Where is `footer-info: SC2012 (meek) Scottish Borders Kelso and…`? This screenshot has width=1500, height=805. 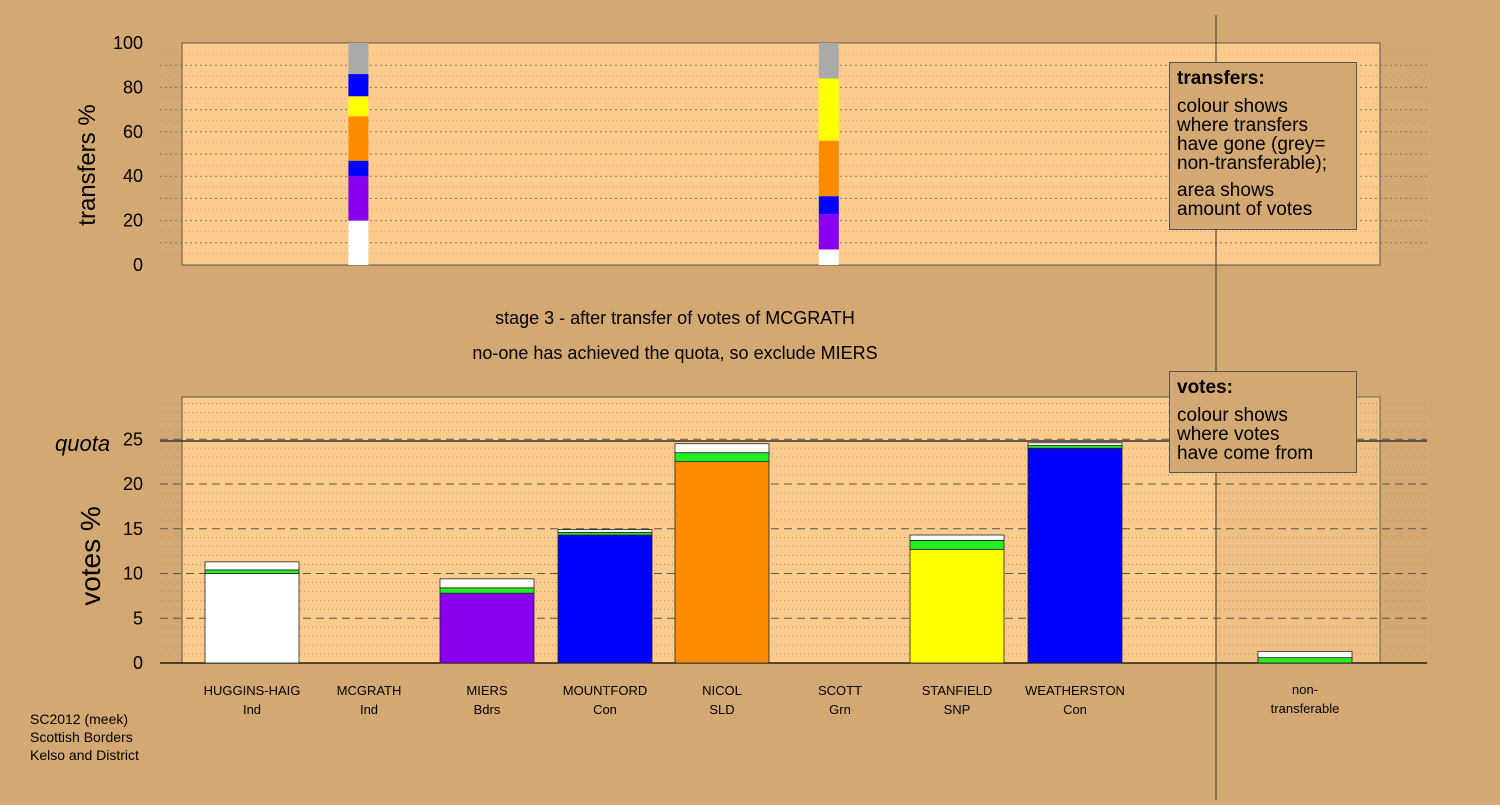 footer-info: SC2012 (meek) Scottish Borders Kelso and… is located at coordinates (84, 737).